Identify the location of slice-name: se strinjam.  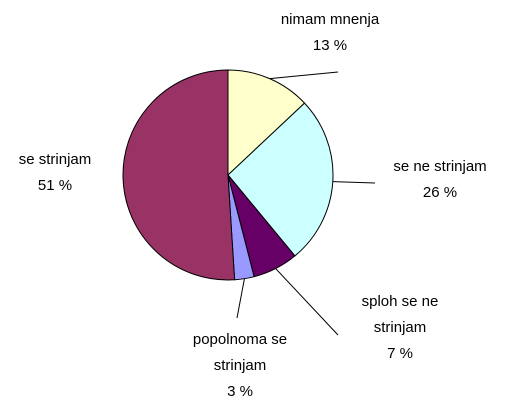
(55, 159).